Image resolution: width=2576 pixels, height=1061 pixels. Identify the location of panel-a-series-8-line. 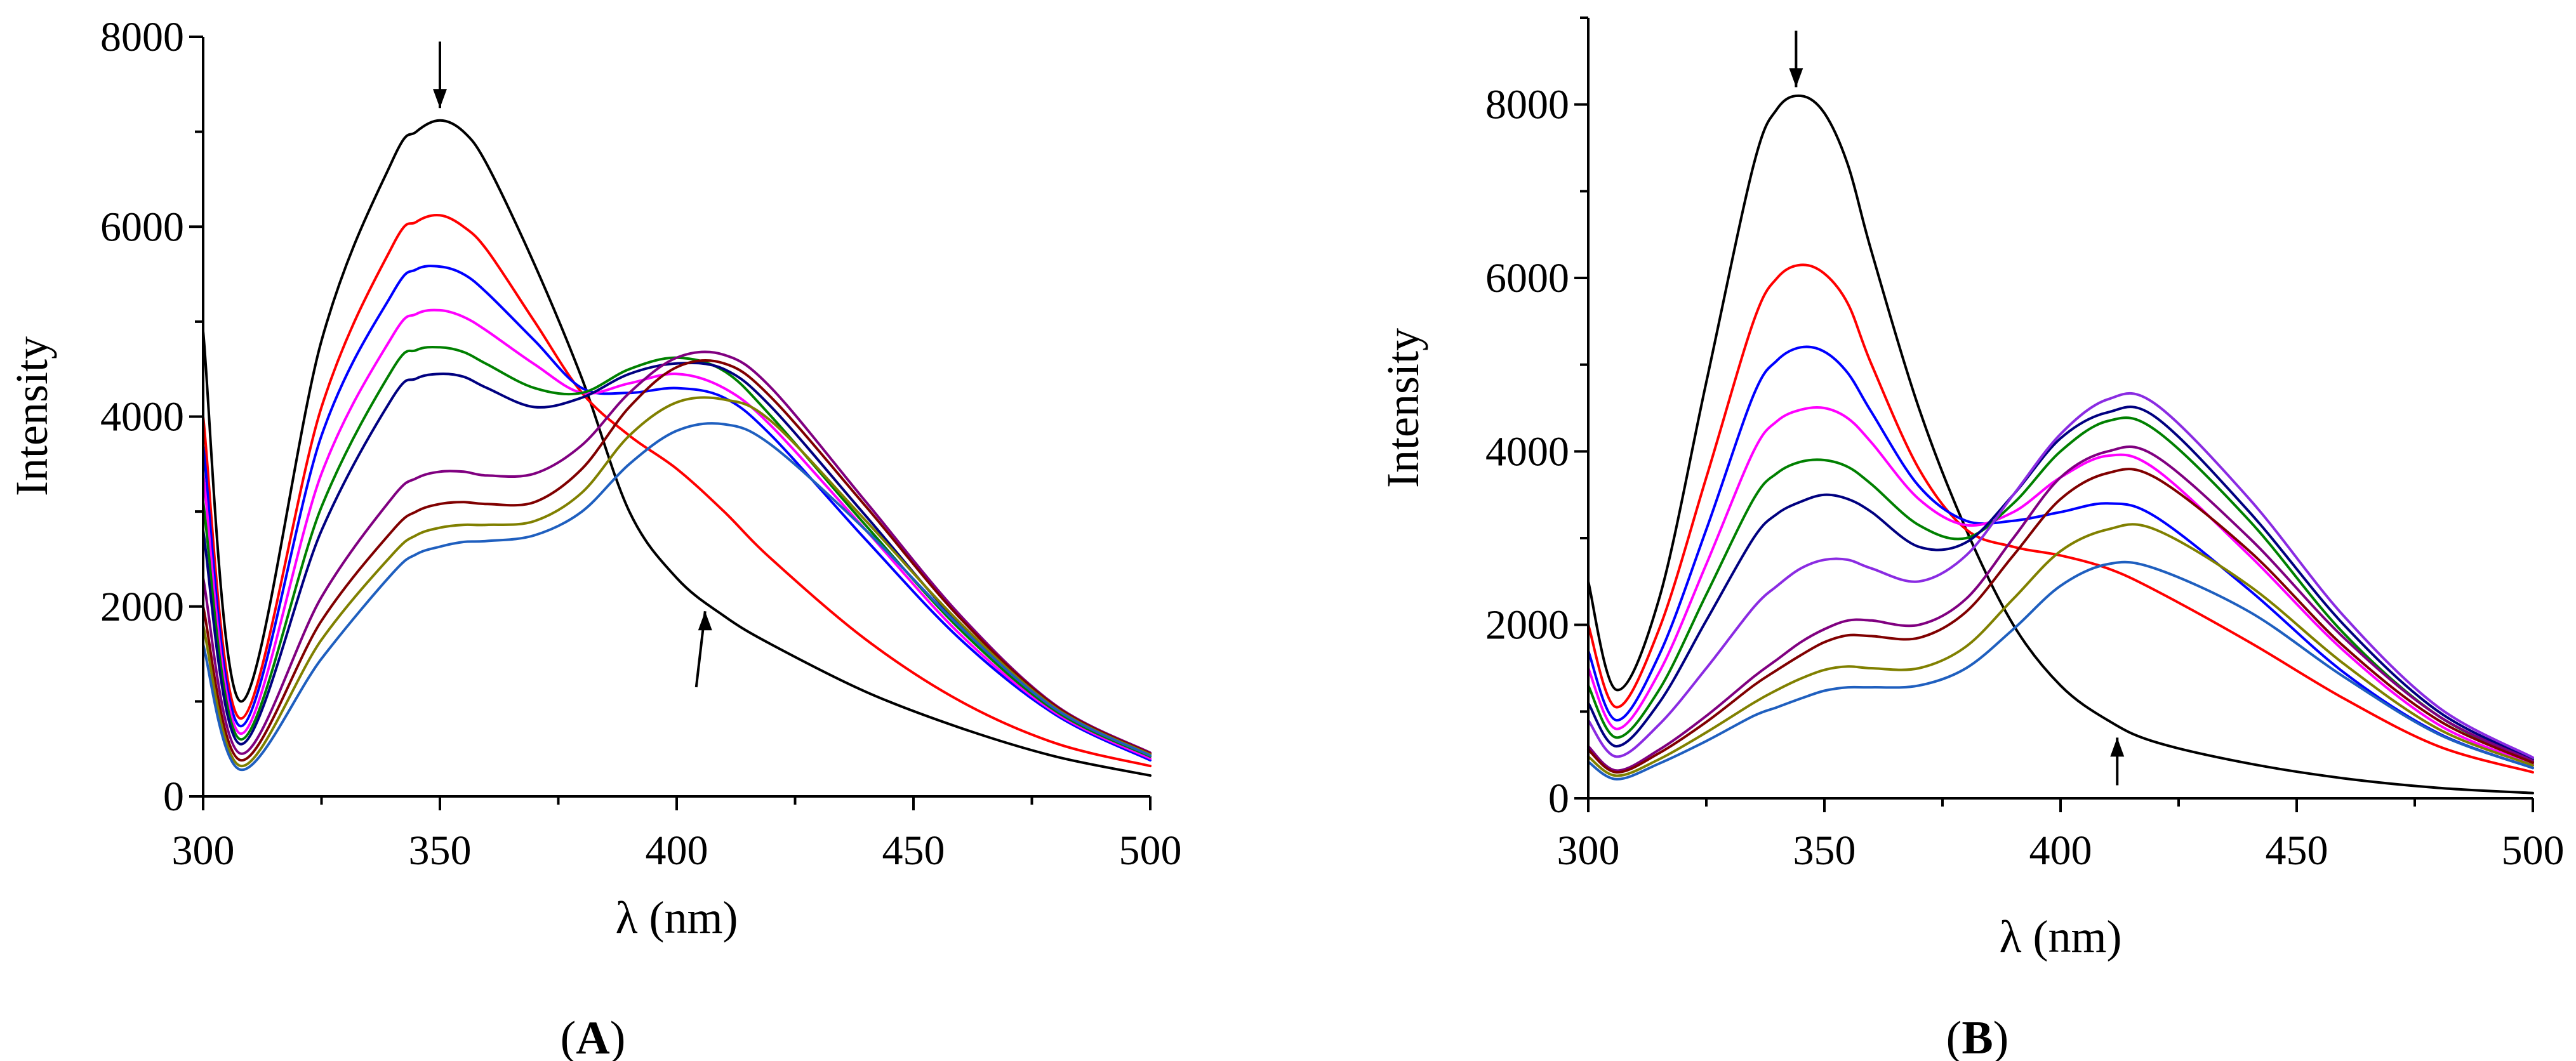
(677, 560).